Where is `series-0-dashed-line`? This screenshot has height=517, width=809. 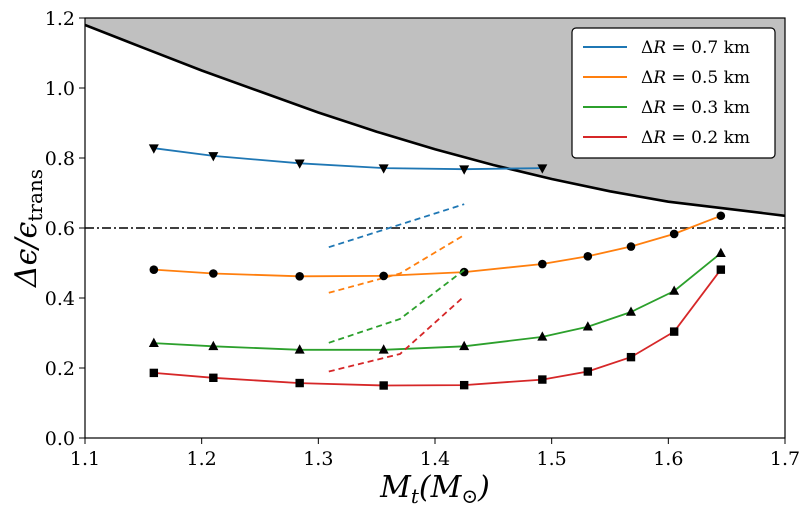 series-0-dashed-line is located at coordinates (396, 226).